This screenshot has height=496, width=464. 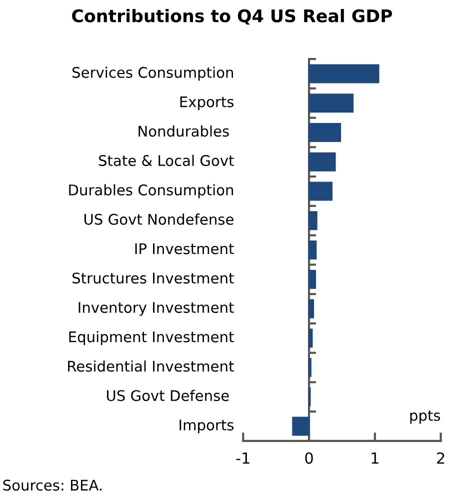 I want to click on y-tick-label: Services Consumption, so click(x=152, y=73).